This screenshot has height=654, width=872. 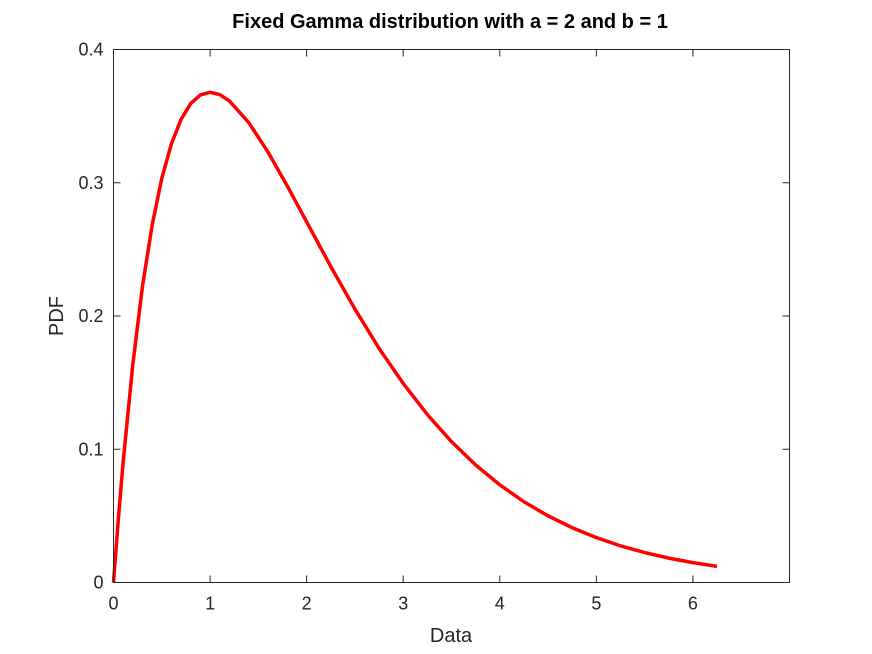 I want to click on y-tick-label: 0.3, so click(x=90, y=183).